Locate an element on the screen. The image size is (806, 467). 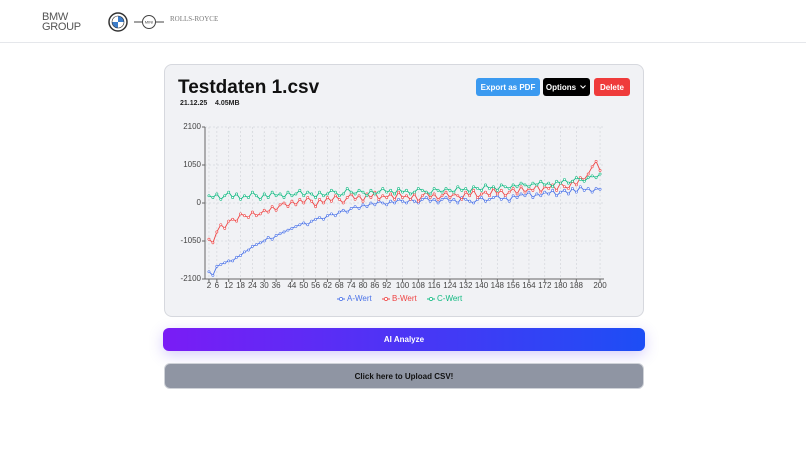
brand: BMW GROUP is located at coordinates (61, 22).